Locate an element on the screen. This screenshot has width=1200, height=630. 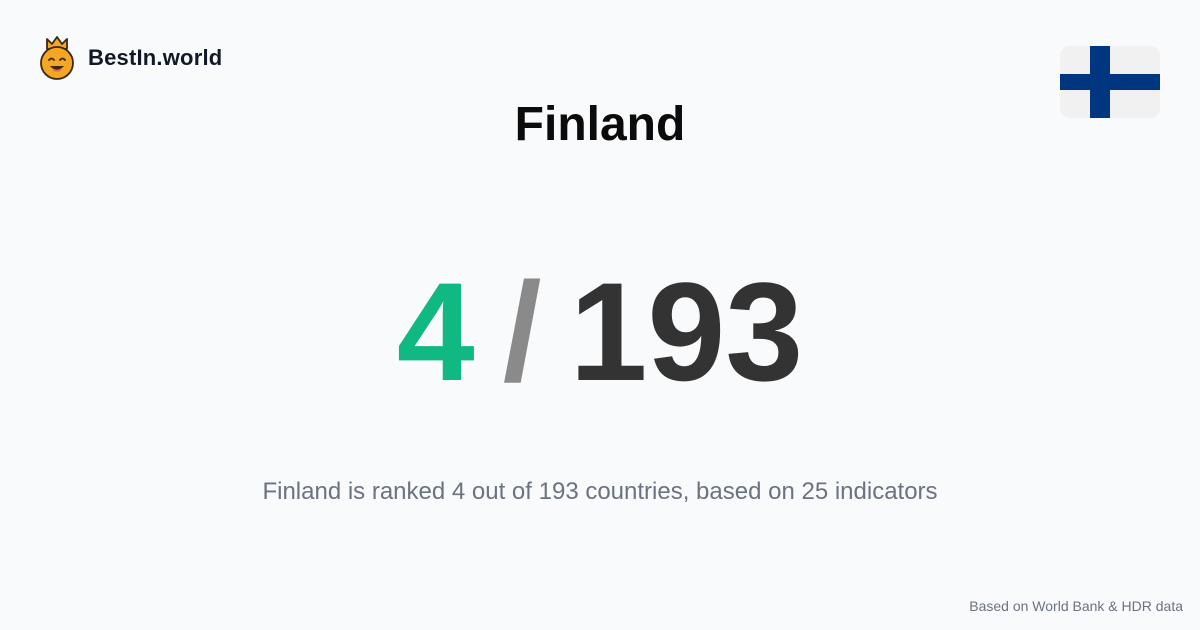
brand: BestIn.world is located at coordinates (130, 58).